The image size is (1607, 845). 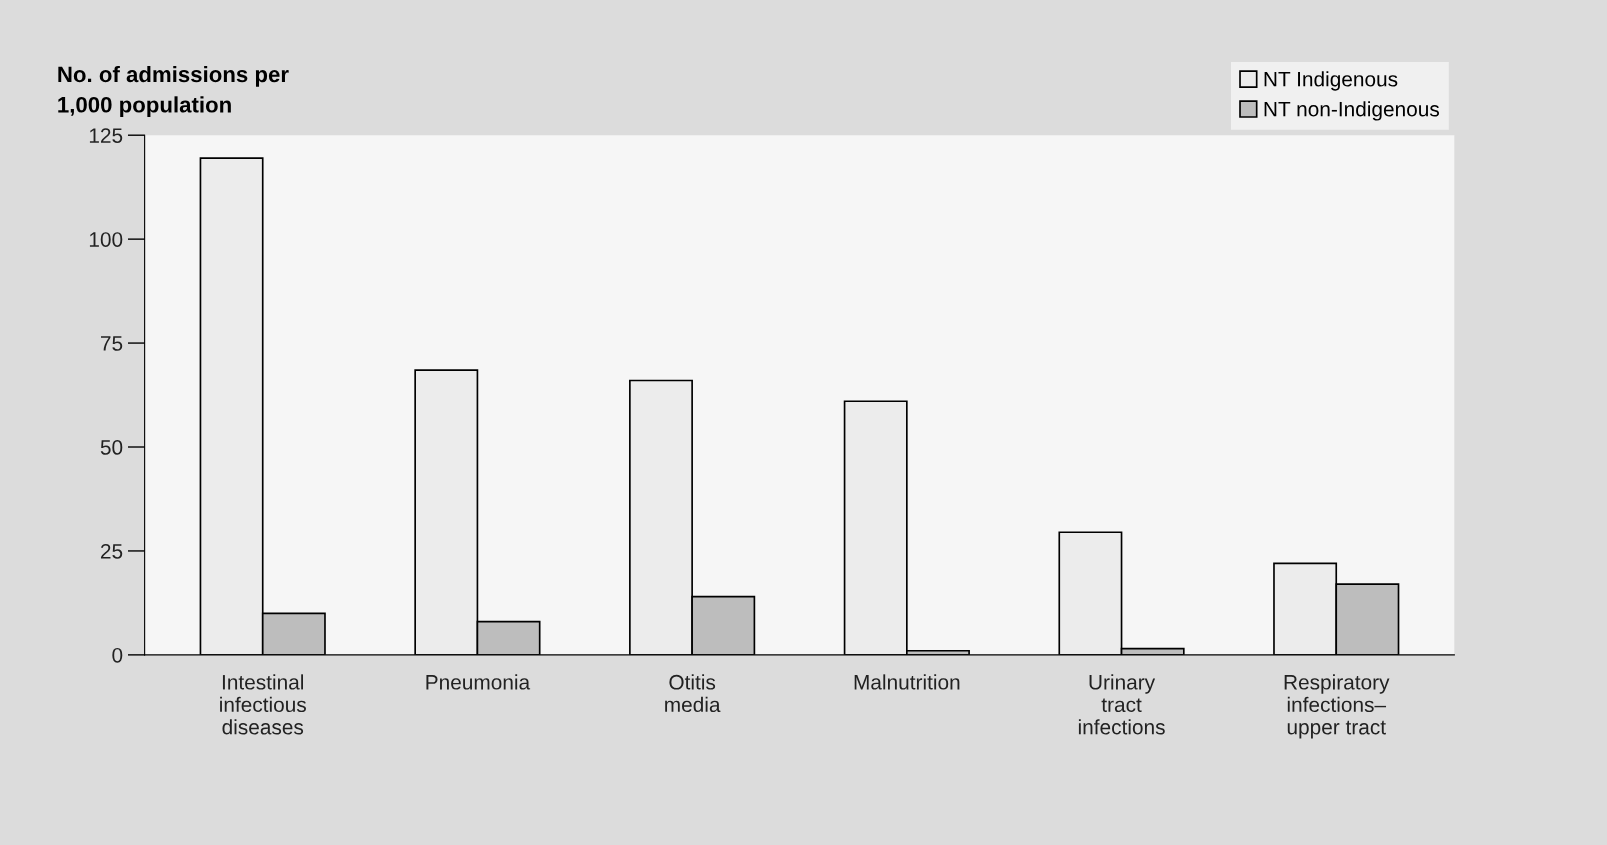 I want to click on legend-label: NT non-Indigenous, so click(x=1352, y=111).